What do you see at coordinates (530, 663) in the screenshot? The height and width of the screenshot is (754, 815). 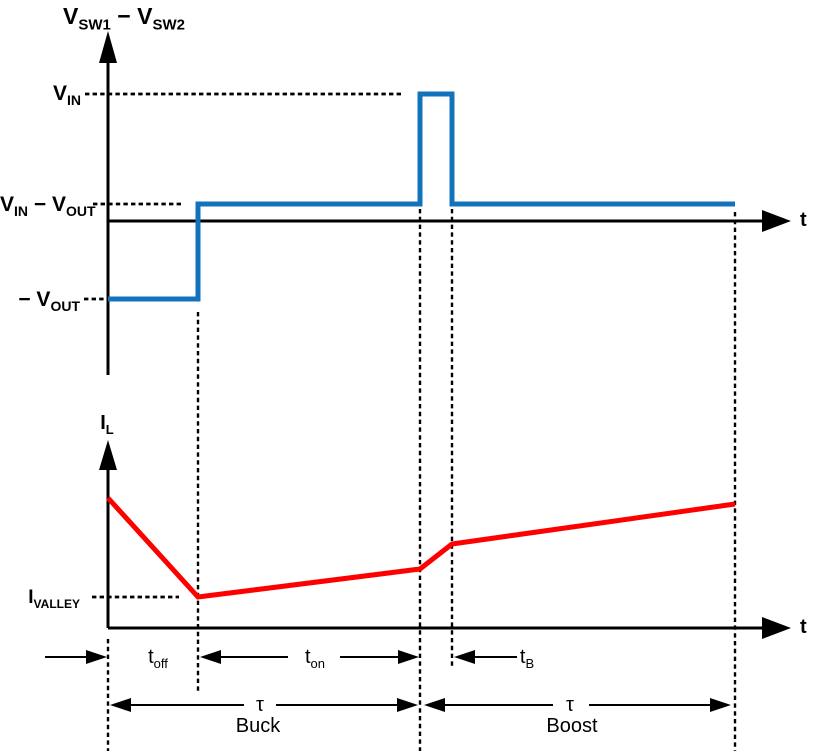 I see `tb-sub: B` at bounding box center [530, 663].